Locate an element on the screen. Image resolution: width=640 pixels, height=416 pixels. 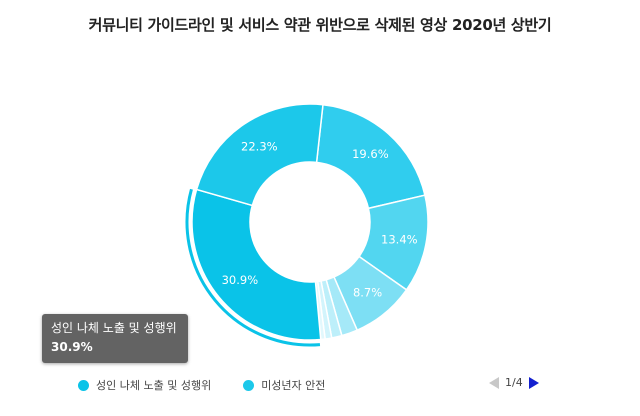
slice-data-label: 8.7% is located at coordinates (367, 292).